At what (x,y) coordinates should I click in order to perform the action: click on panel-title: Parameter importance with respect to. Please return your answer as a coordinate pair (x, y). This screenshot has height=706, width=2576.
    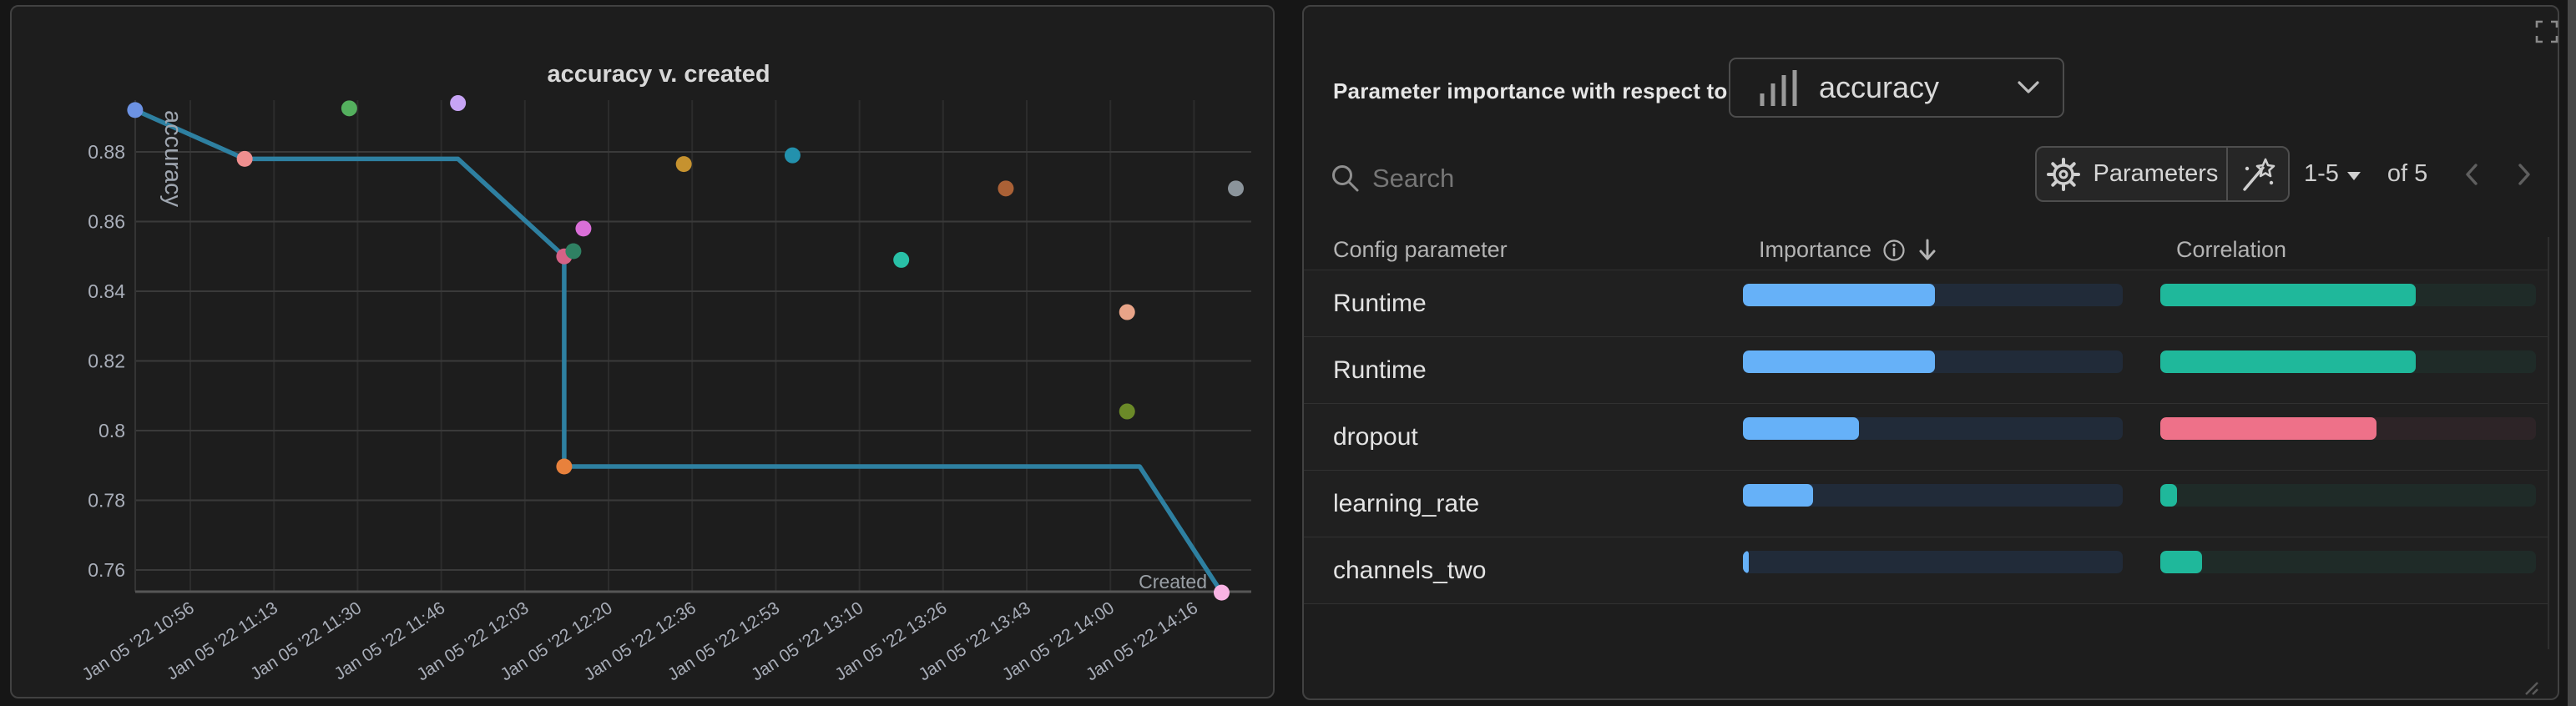
    Looking at the image, I should click on (1530, 90).